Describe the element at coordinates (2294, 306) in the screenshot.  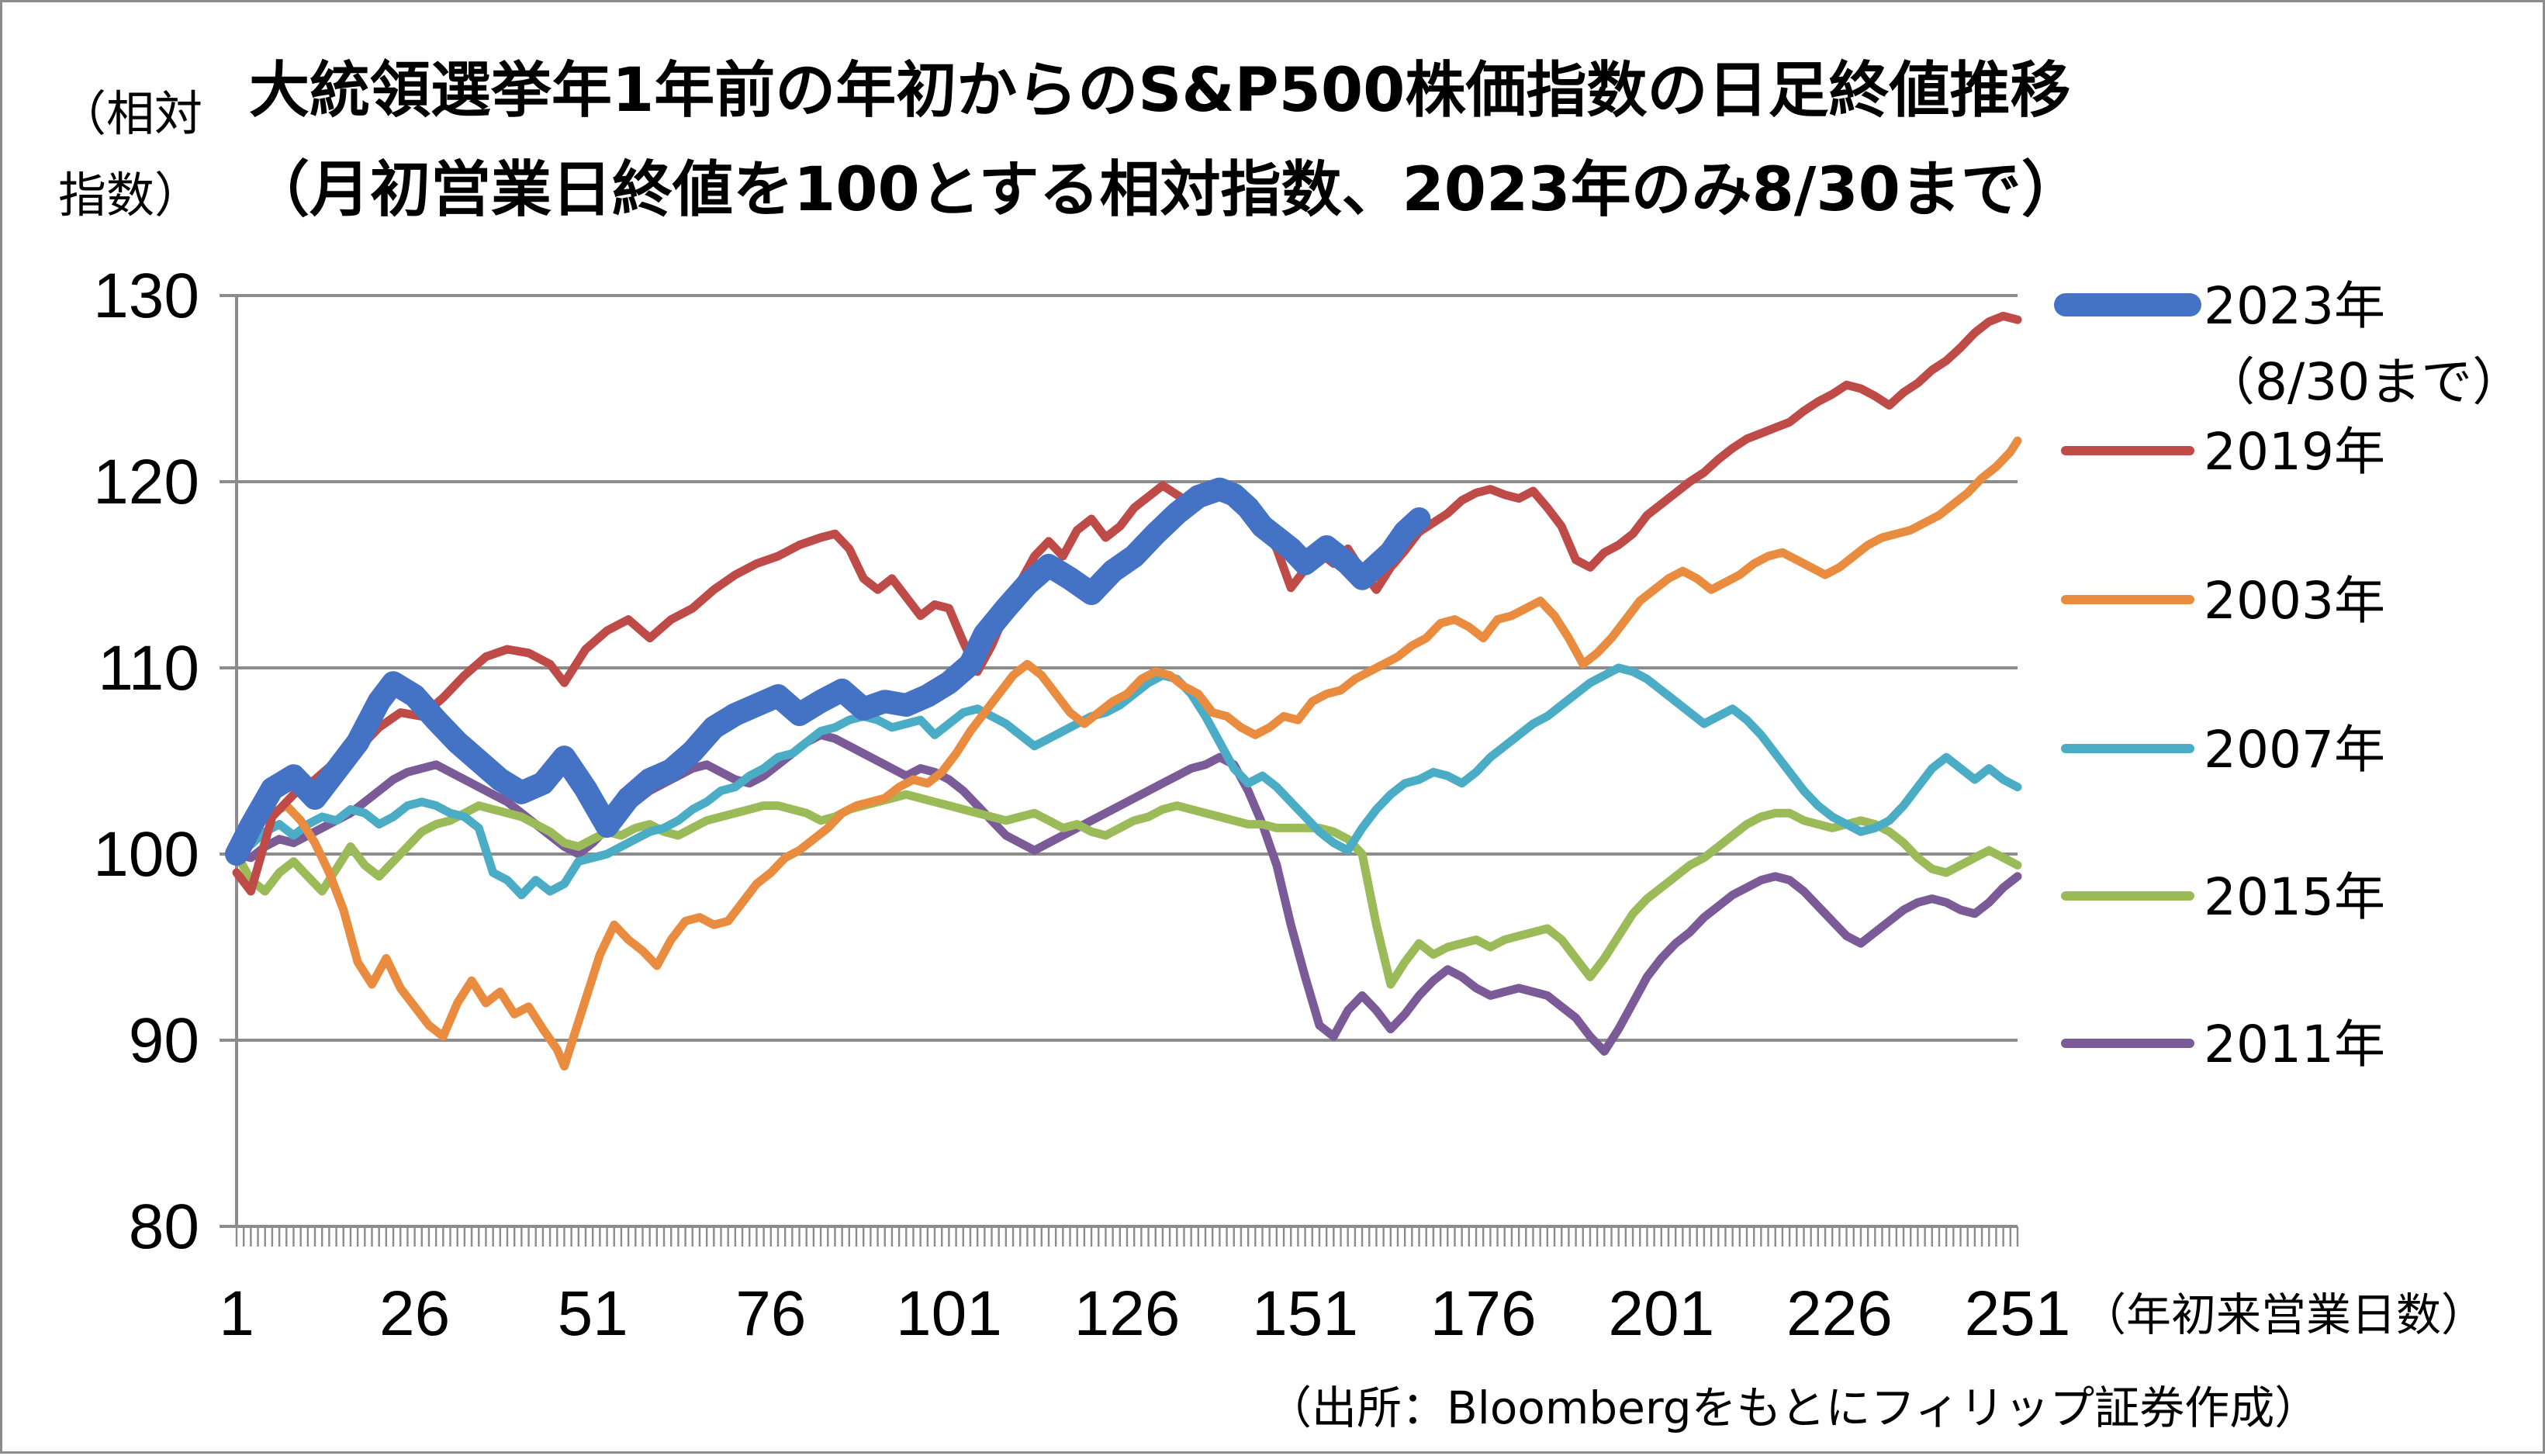
I see `legend-label: 2023年` at that location.